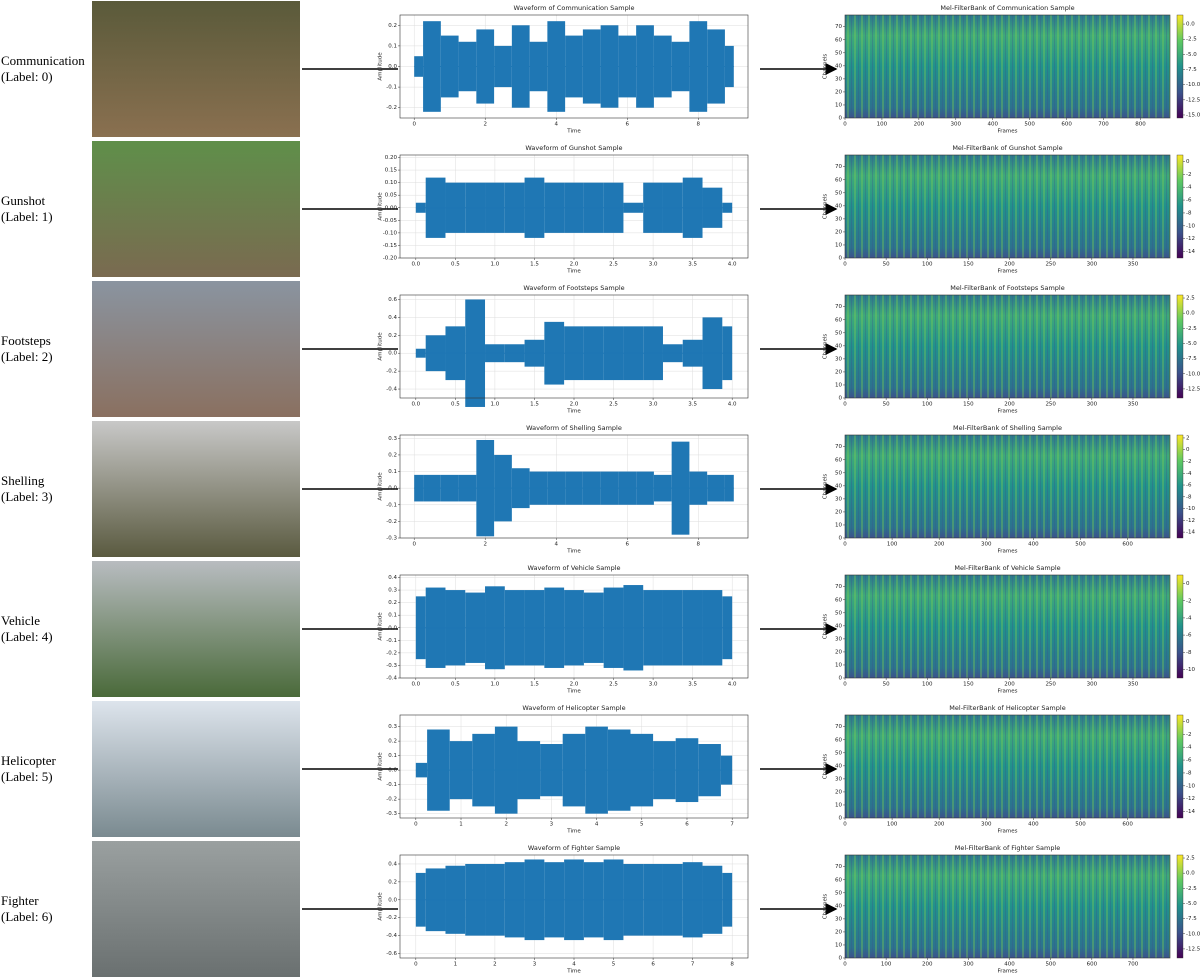  I want to click on row-name: Footsteps, so click(26, 340).